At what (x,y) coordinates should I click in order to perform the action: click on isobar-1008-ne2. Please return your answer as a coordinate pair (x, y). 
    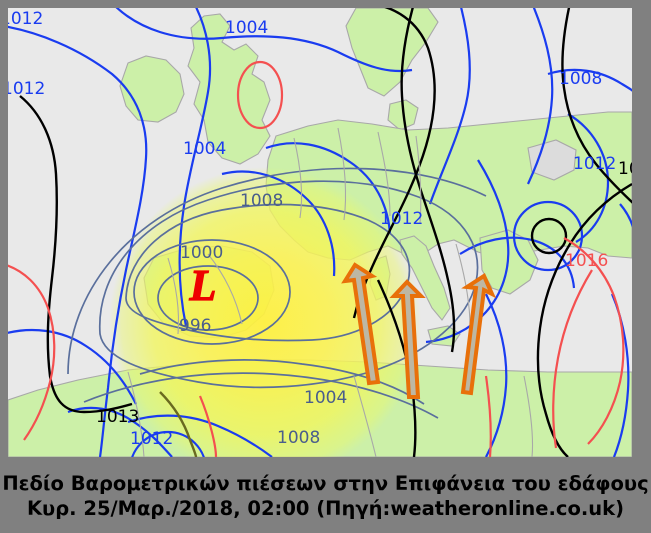
    Looking at the image, I should click on (540, 96).